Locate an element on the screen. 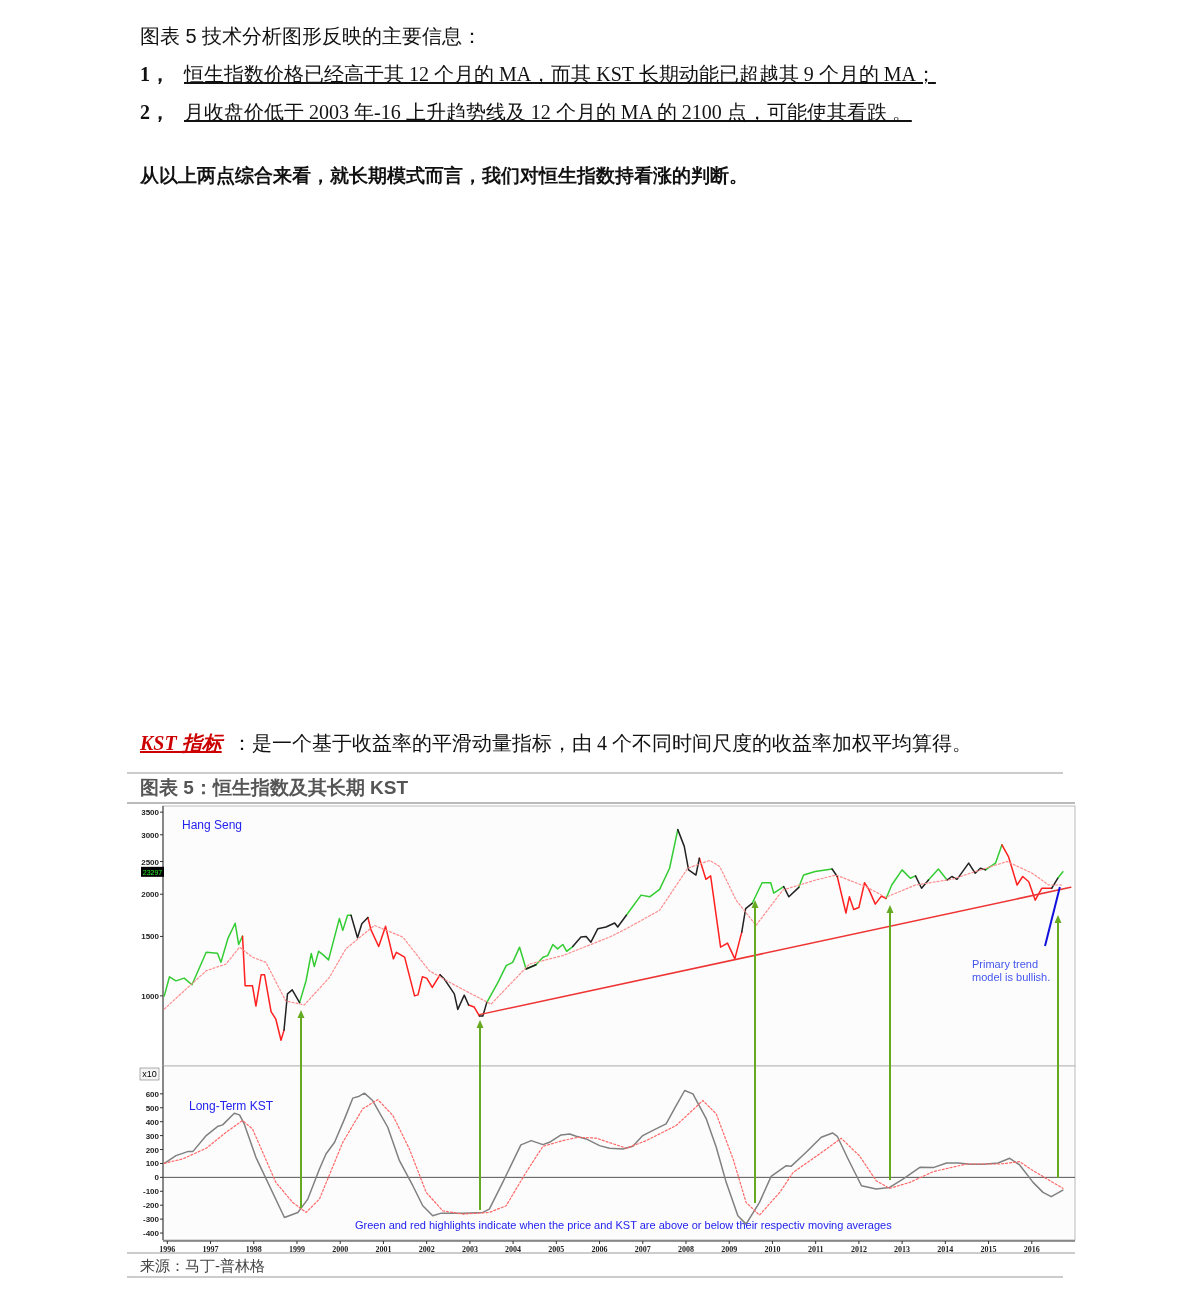 This screenshot has height=1295, width=1191. x-tick-label: 1998 is located at coordinates (253, 1249).